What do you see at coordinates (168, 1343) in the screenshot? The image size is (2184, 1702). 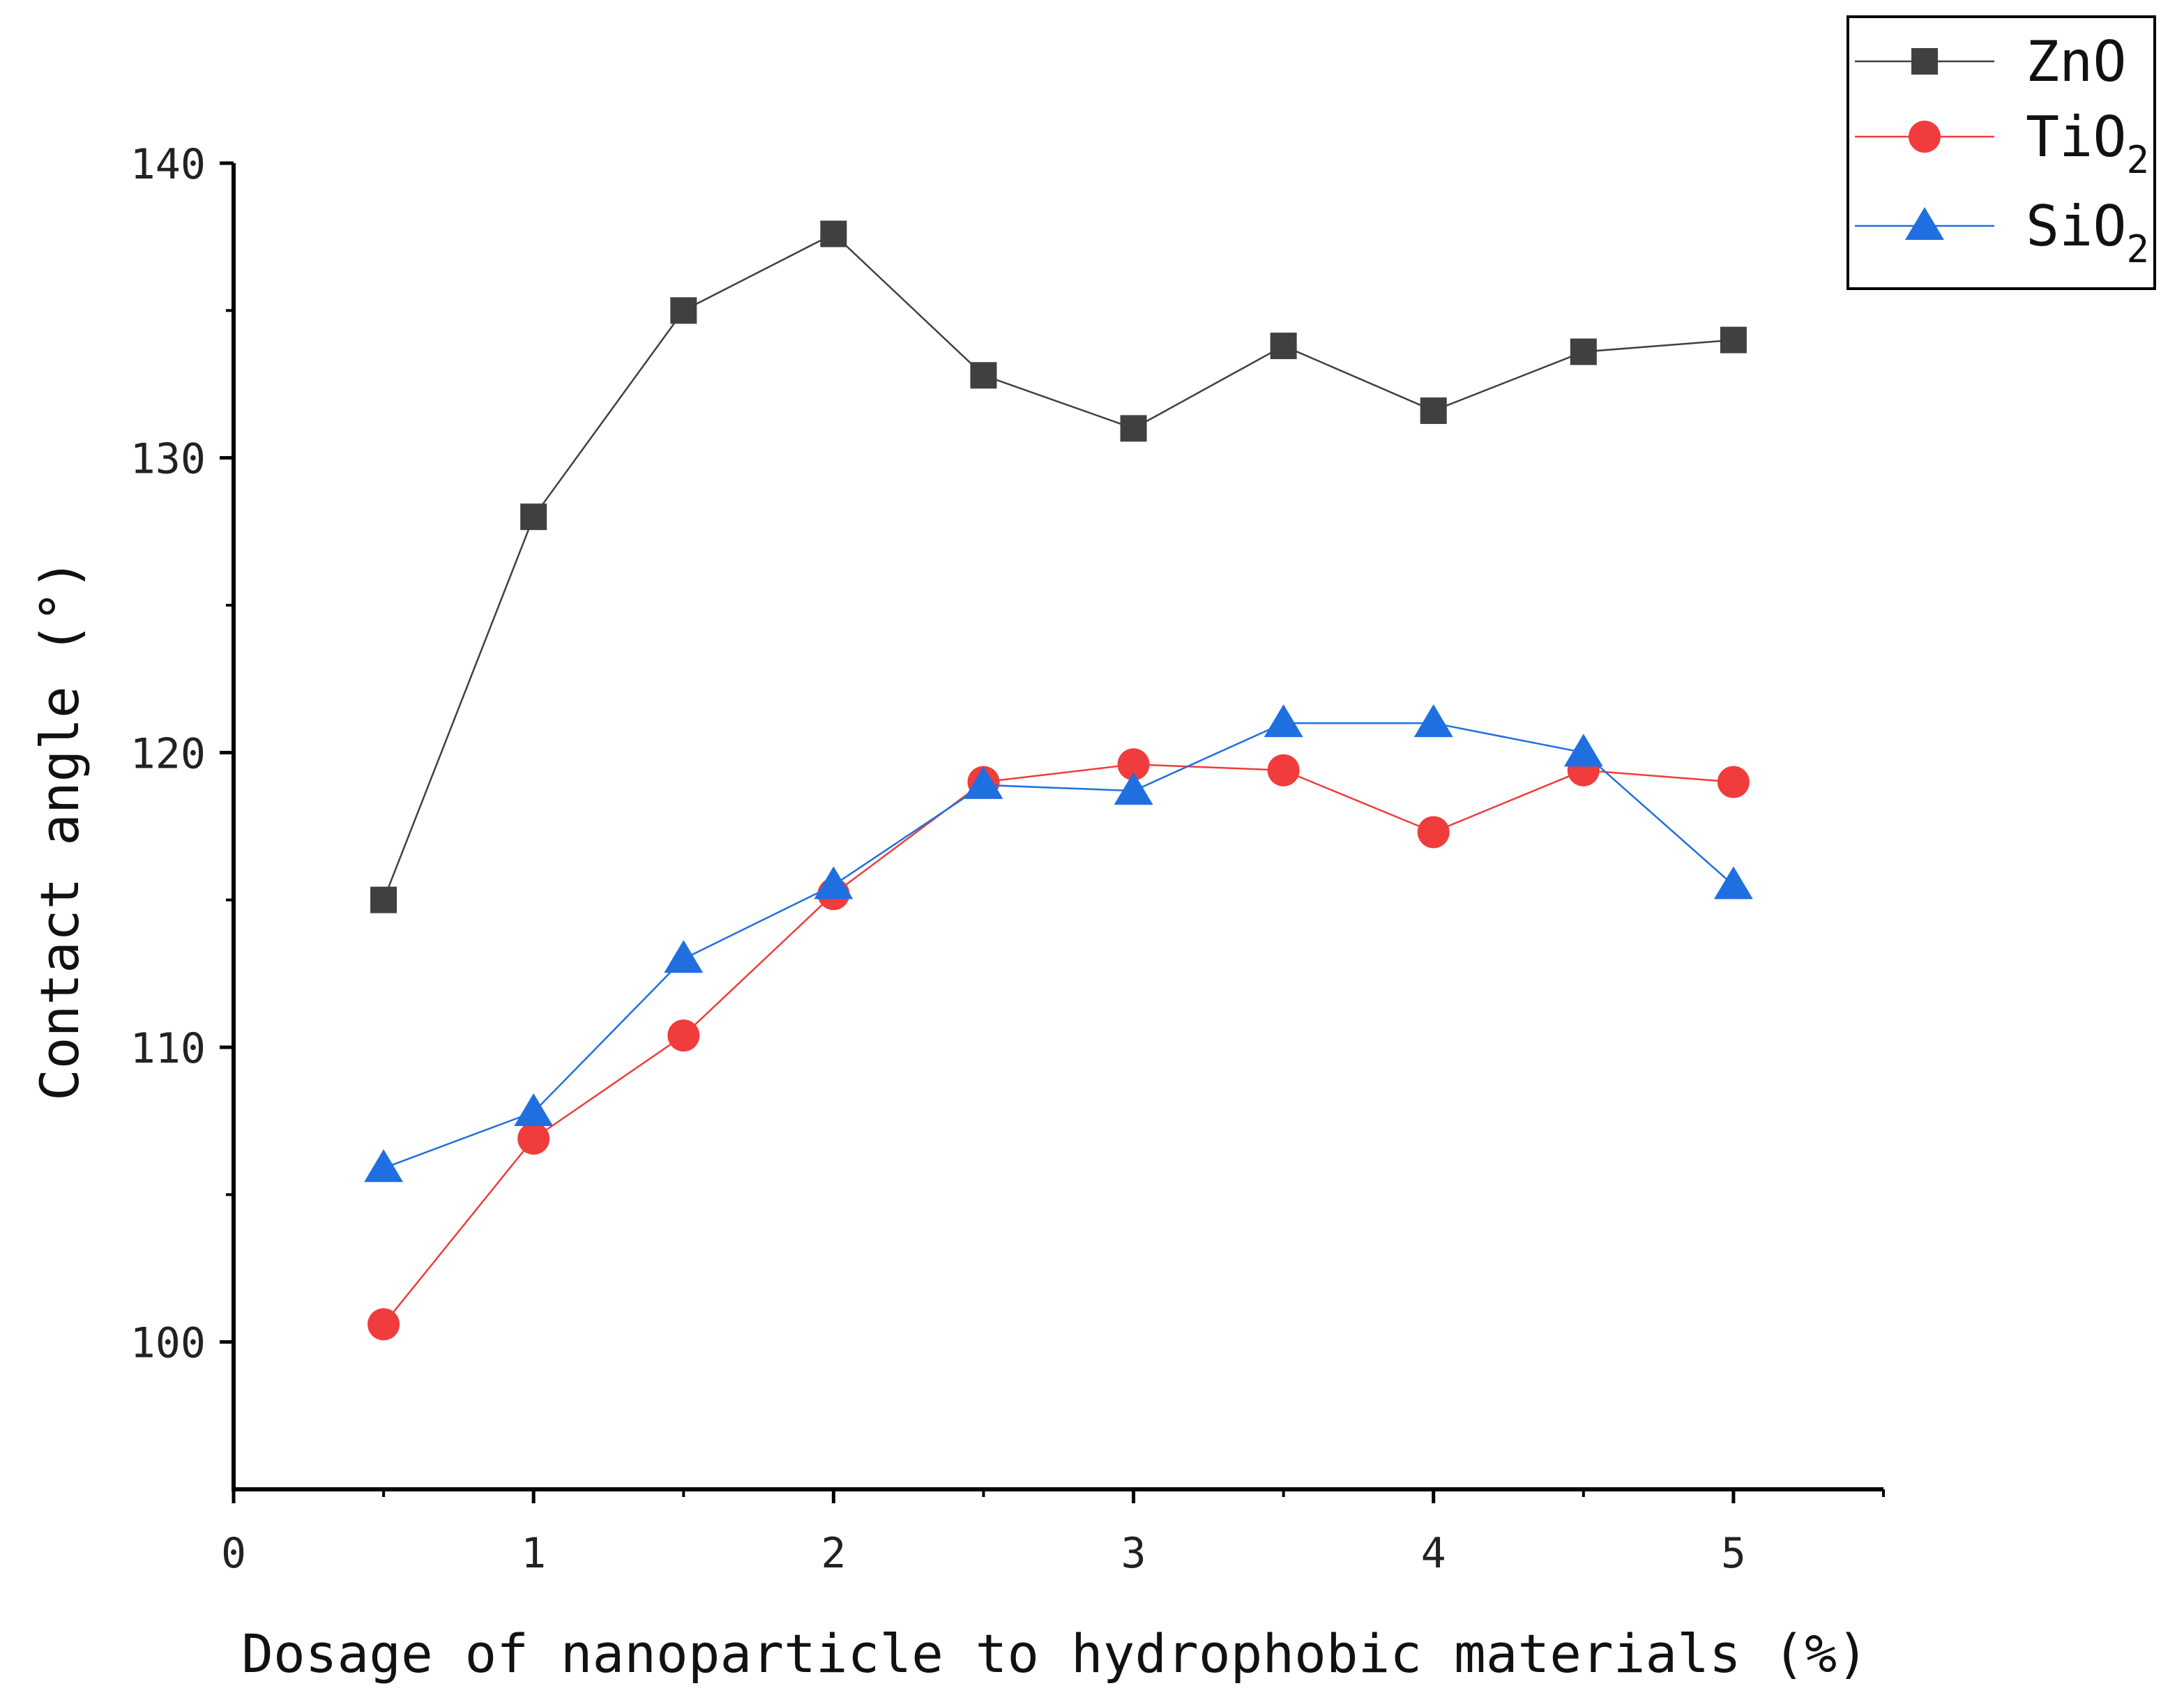 I see `y-tick-label: 100` at bounding box center [168, 1343].